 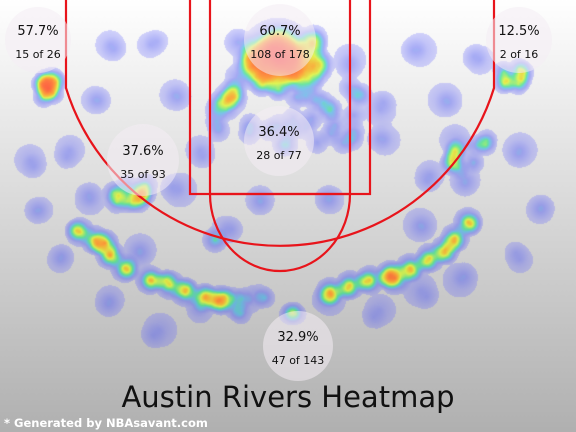 I want to click on zone-right-corner-3: 12.5% 2 of 16, so click(x=519, y=40).